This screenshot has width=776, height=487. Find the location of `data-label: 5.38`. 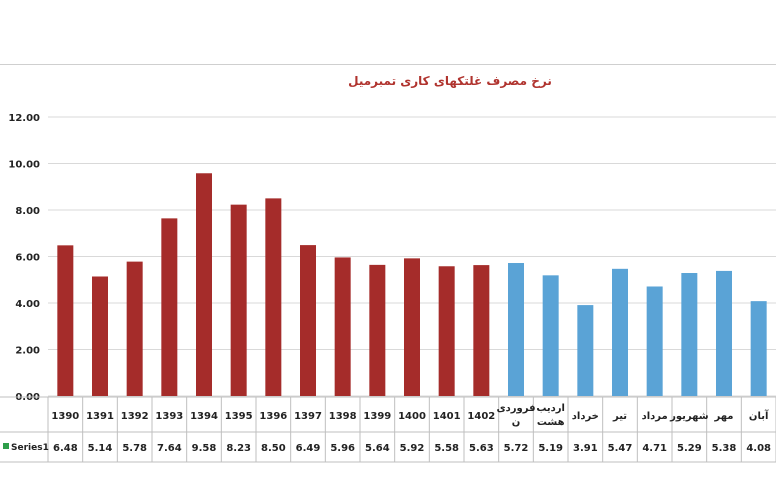

data-label: 5.38 is located at coordinates (724, 448).